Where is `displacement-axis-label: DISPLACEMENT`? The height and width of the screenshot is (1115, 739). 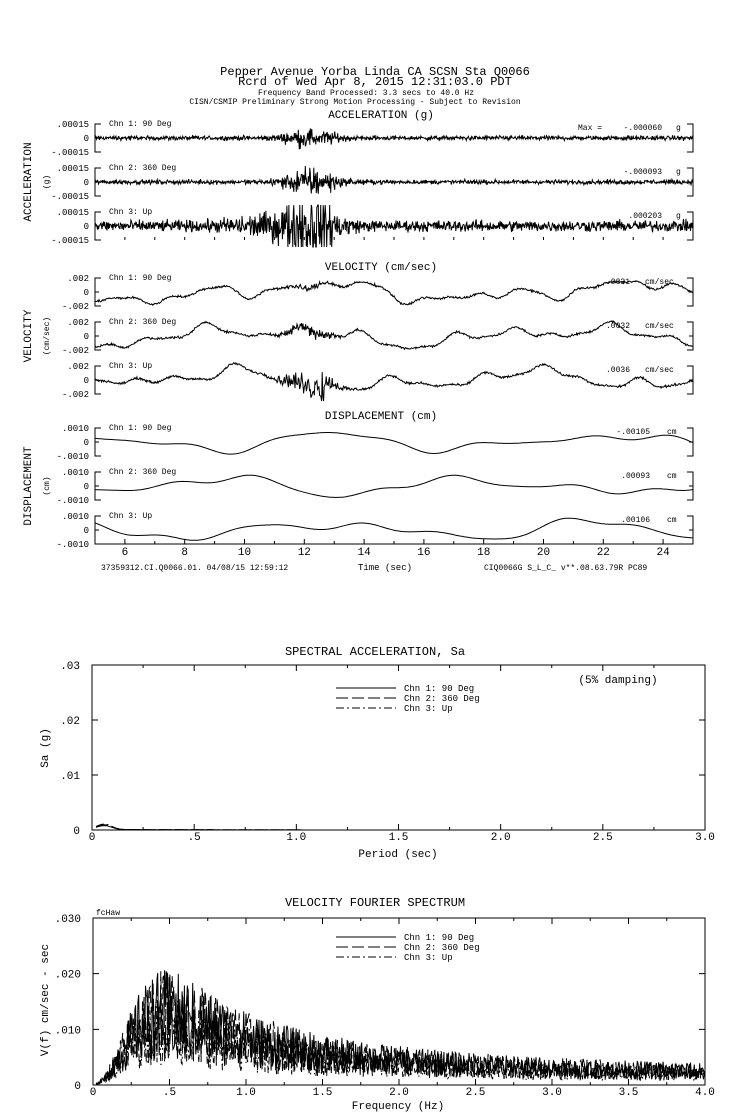
displacement-axis-label: DISPLACEMENT is located at coordinates (29, 486).